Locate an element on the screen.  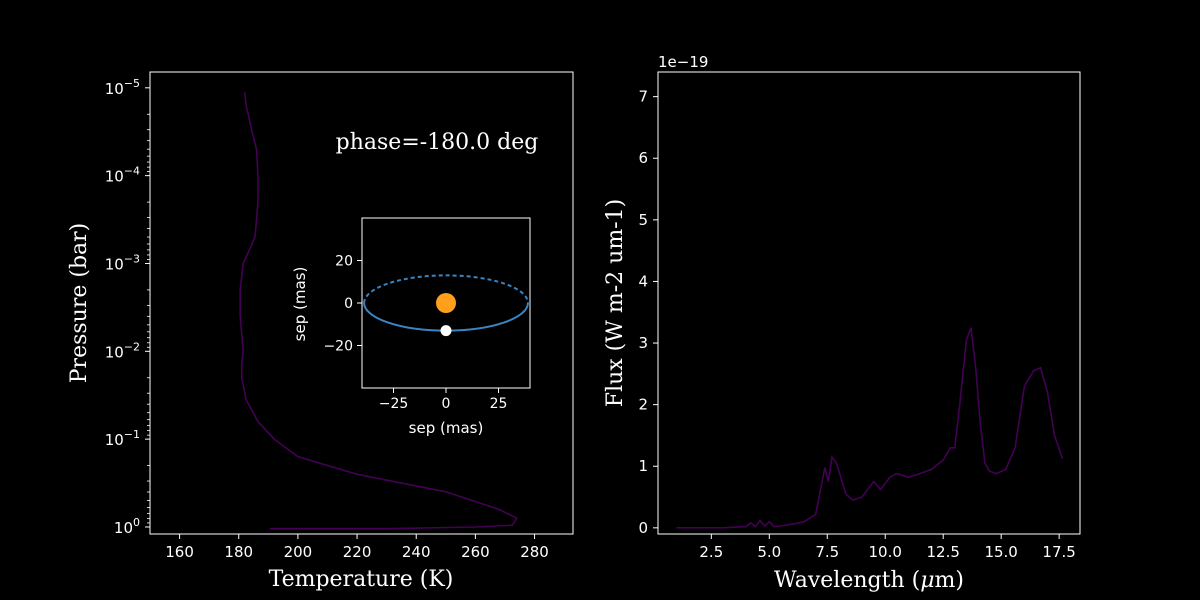
inset-y-tick-label: 0 is located at coordinates (348, 304).